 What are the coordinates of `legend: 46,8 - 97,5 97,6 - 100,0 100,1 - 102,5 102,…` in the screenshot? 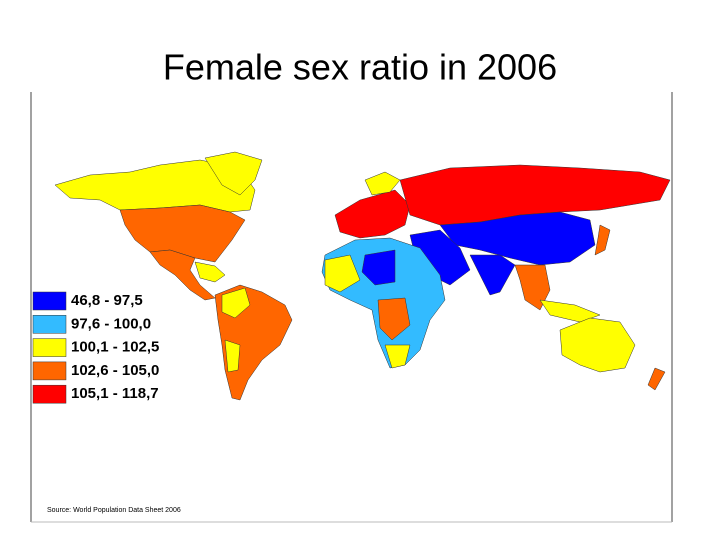 It's located at (95, 347).